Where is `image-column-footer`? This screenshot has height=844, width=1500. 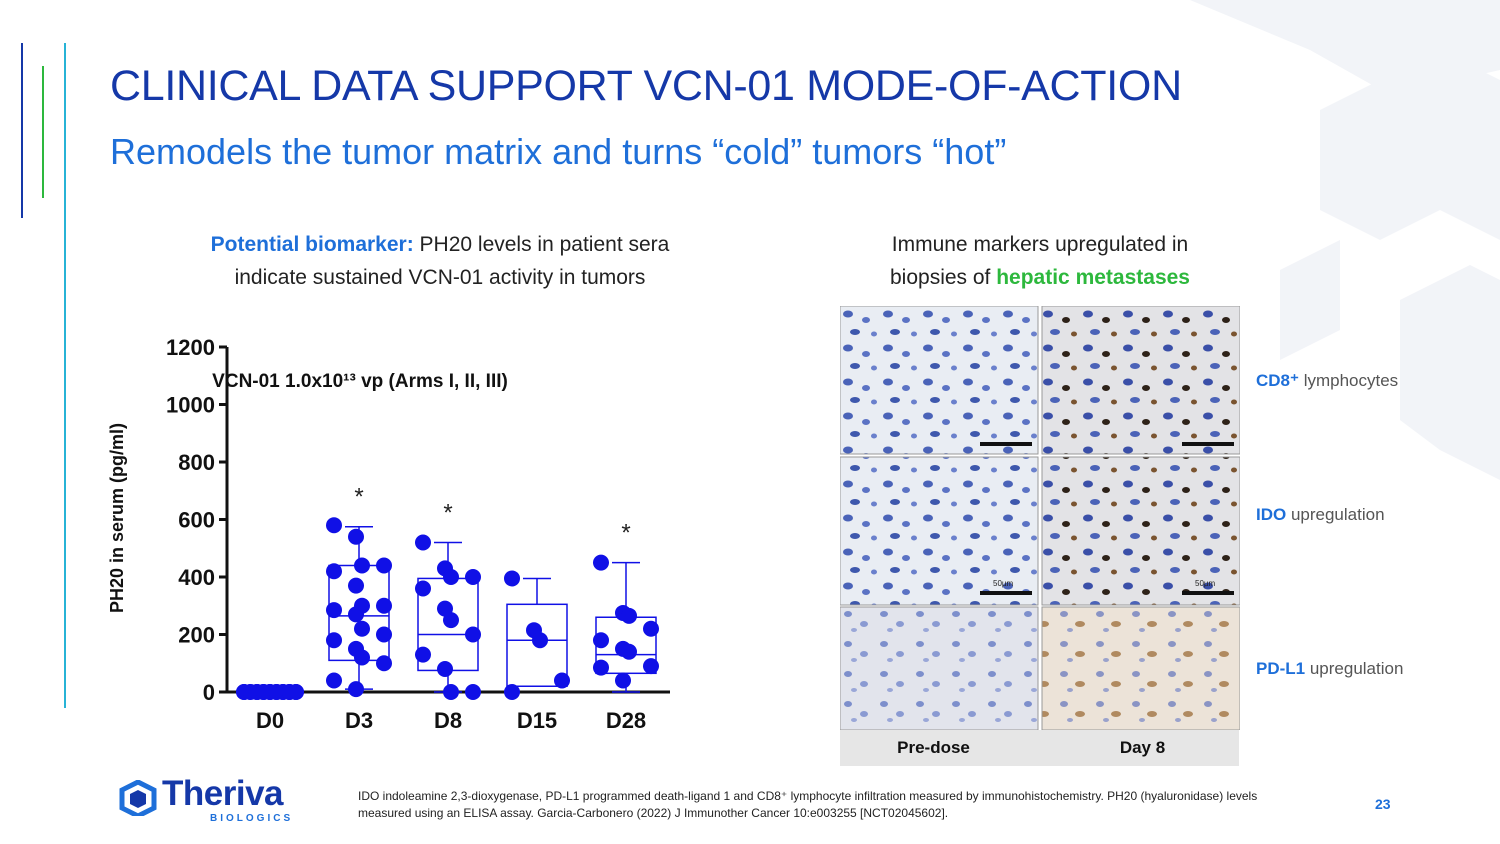
image-column-footer is located at coordinates (1039, 748).